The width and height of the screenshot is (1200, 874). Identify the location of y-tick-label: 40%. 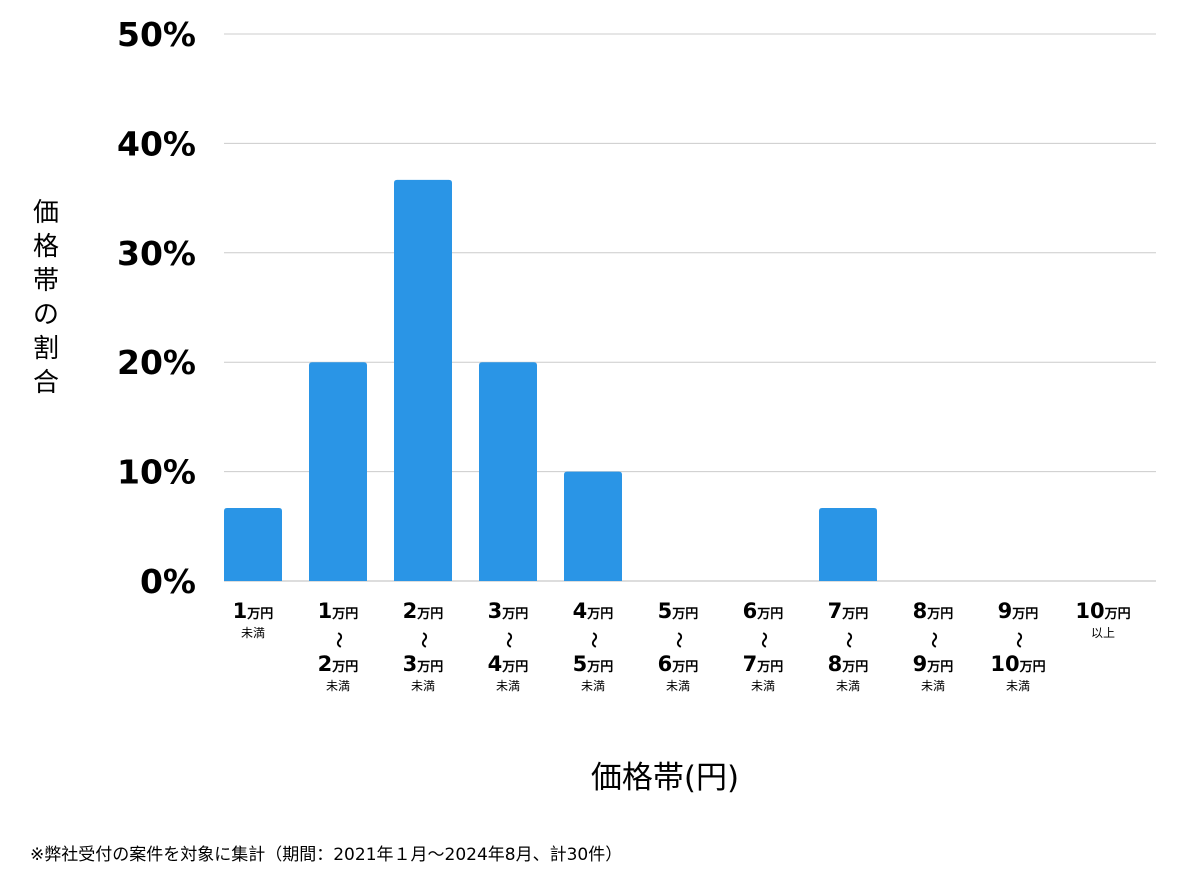
(156, 143).